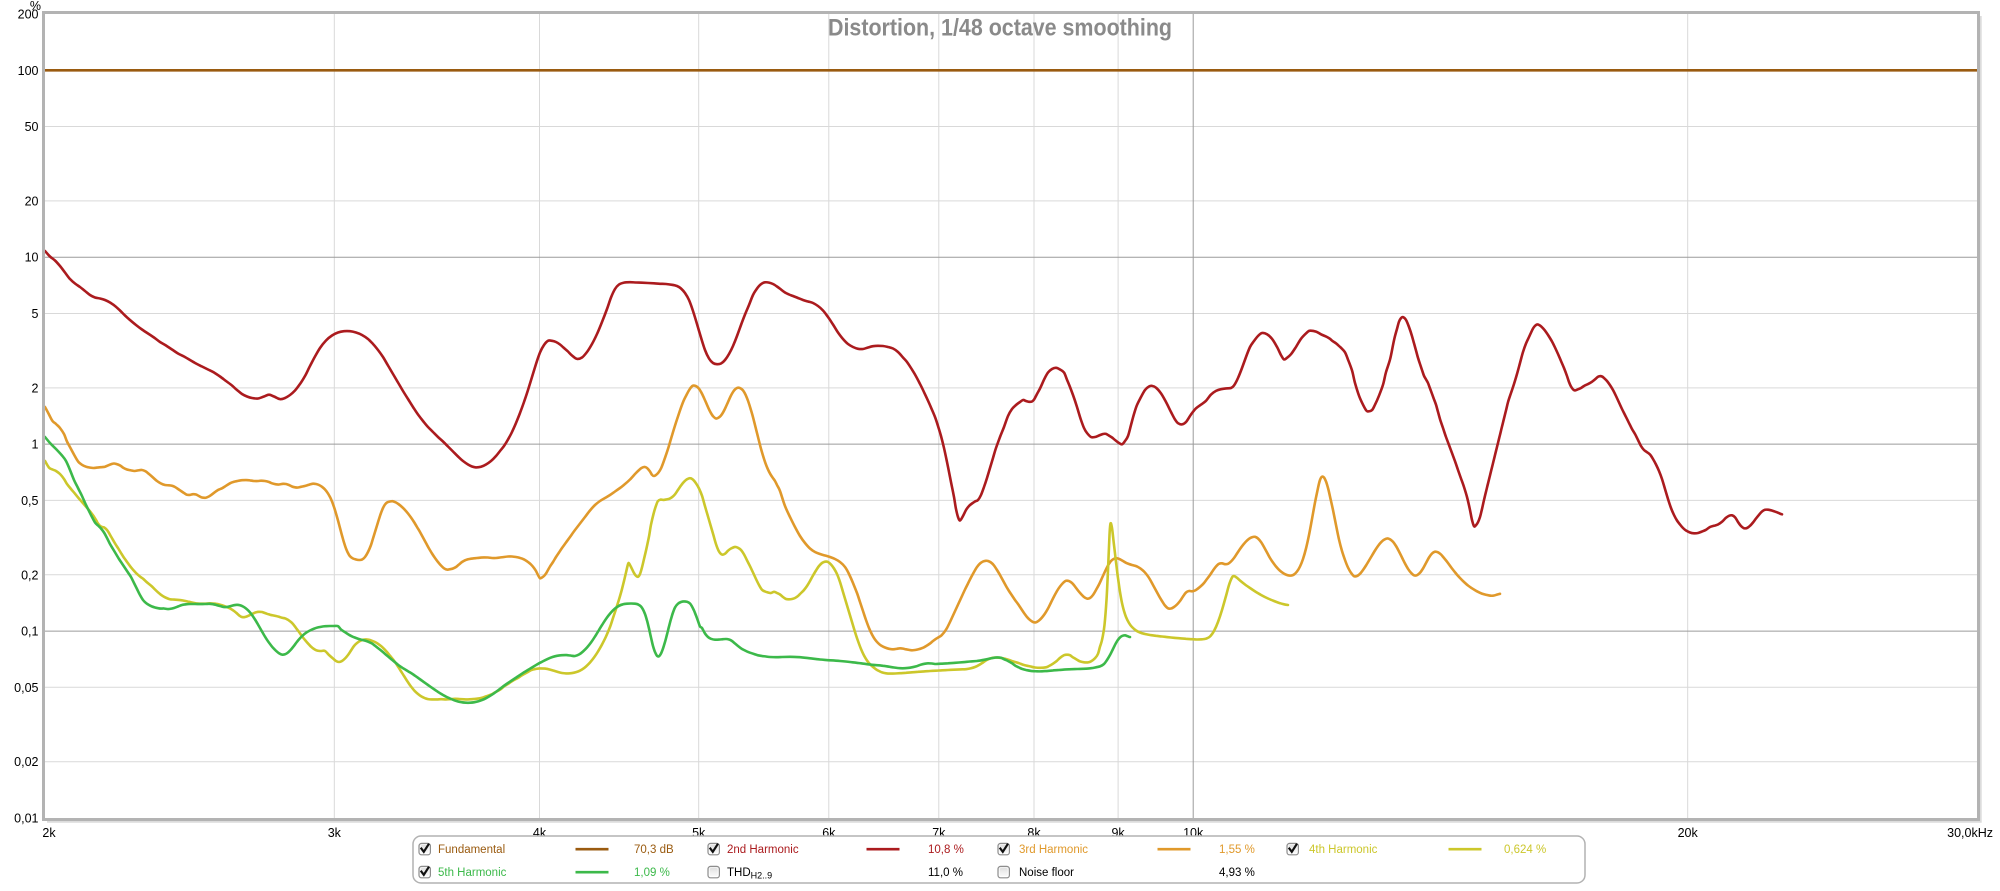  Describe the element at coordinates (1970, 833) in the screenshot. I see `svg-text: 30,0kHz` at that location.